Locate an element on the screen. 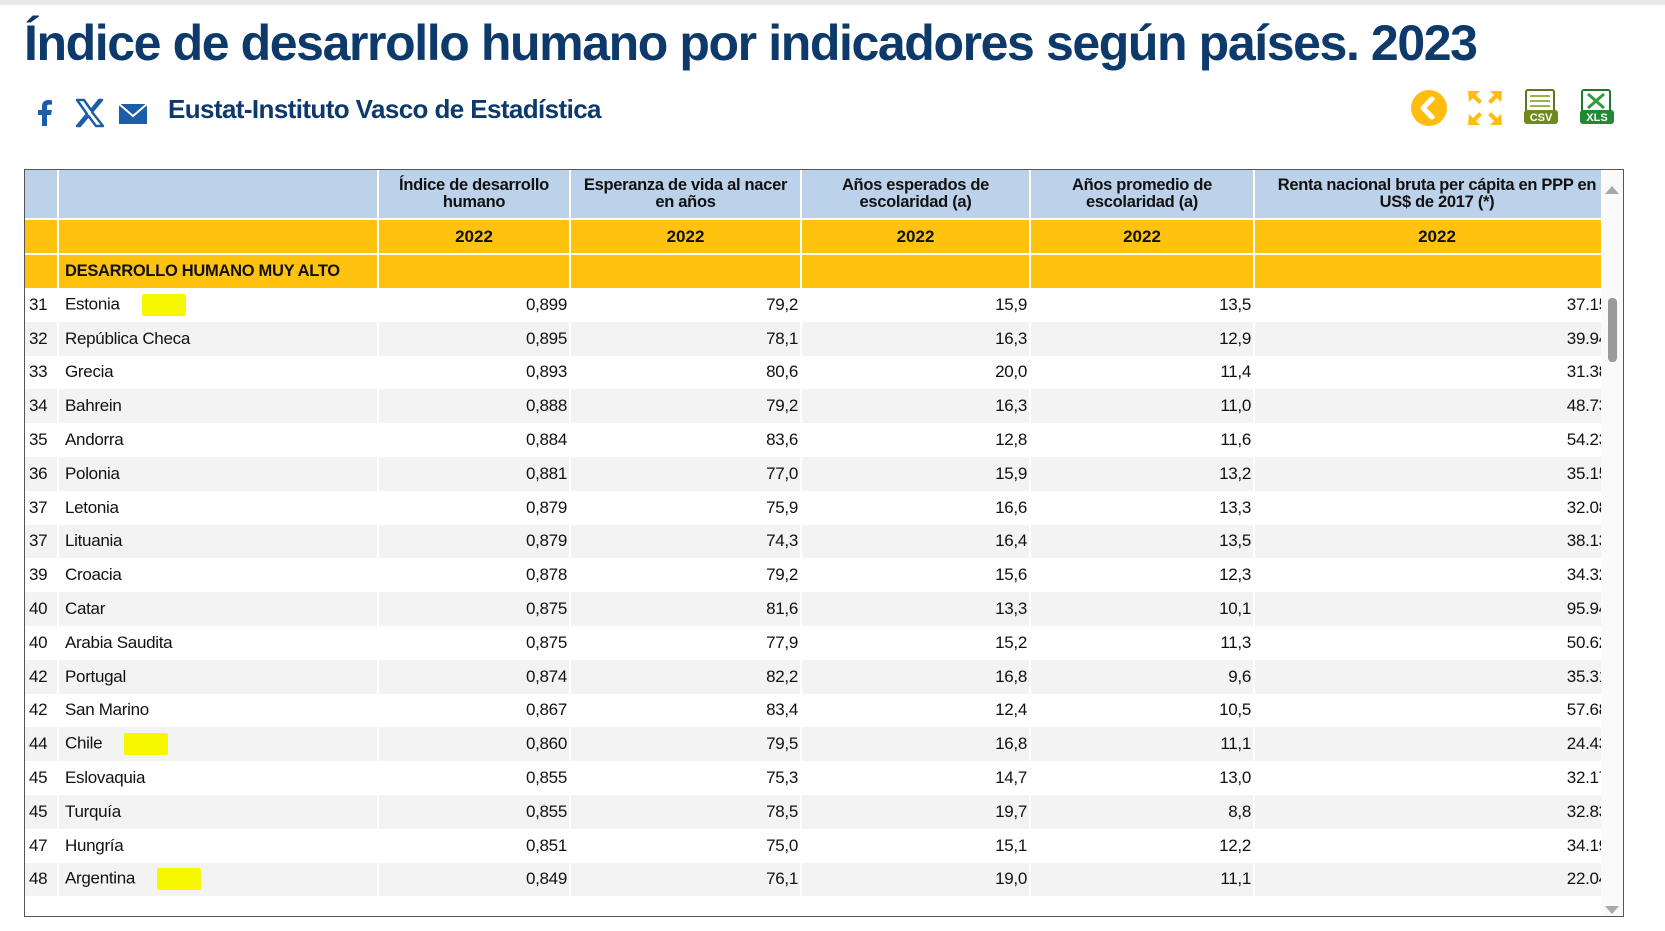  country-name: Argentina is located at coordinates (100, 878).